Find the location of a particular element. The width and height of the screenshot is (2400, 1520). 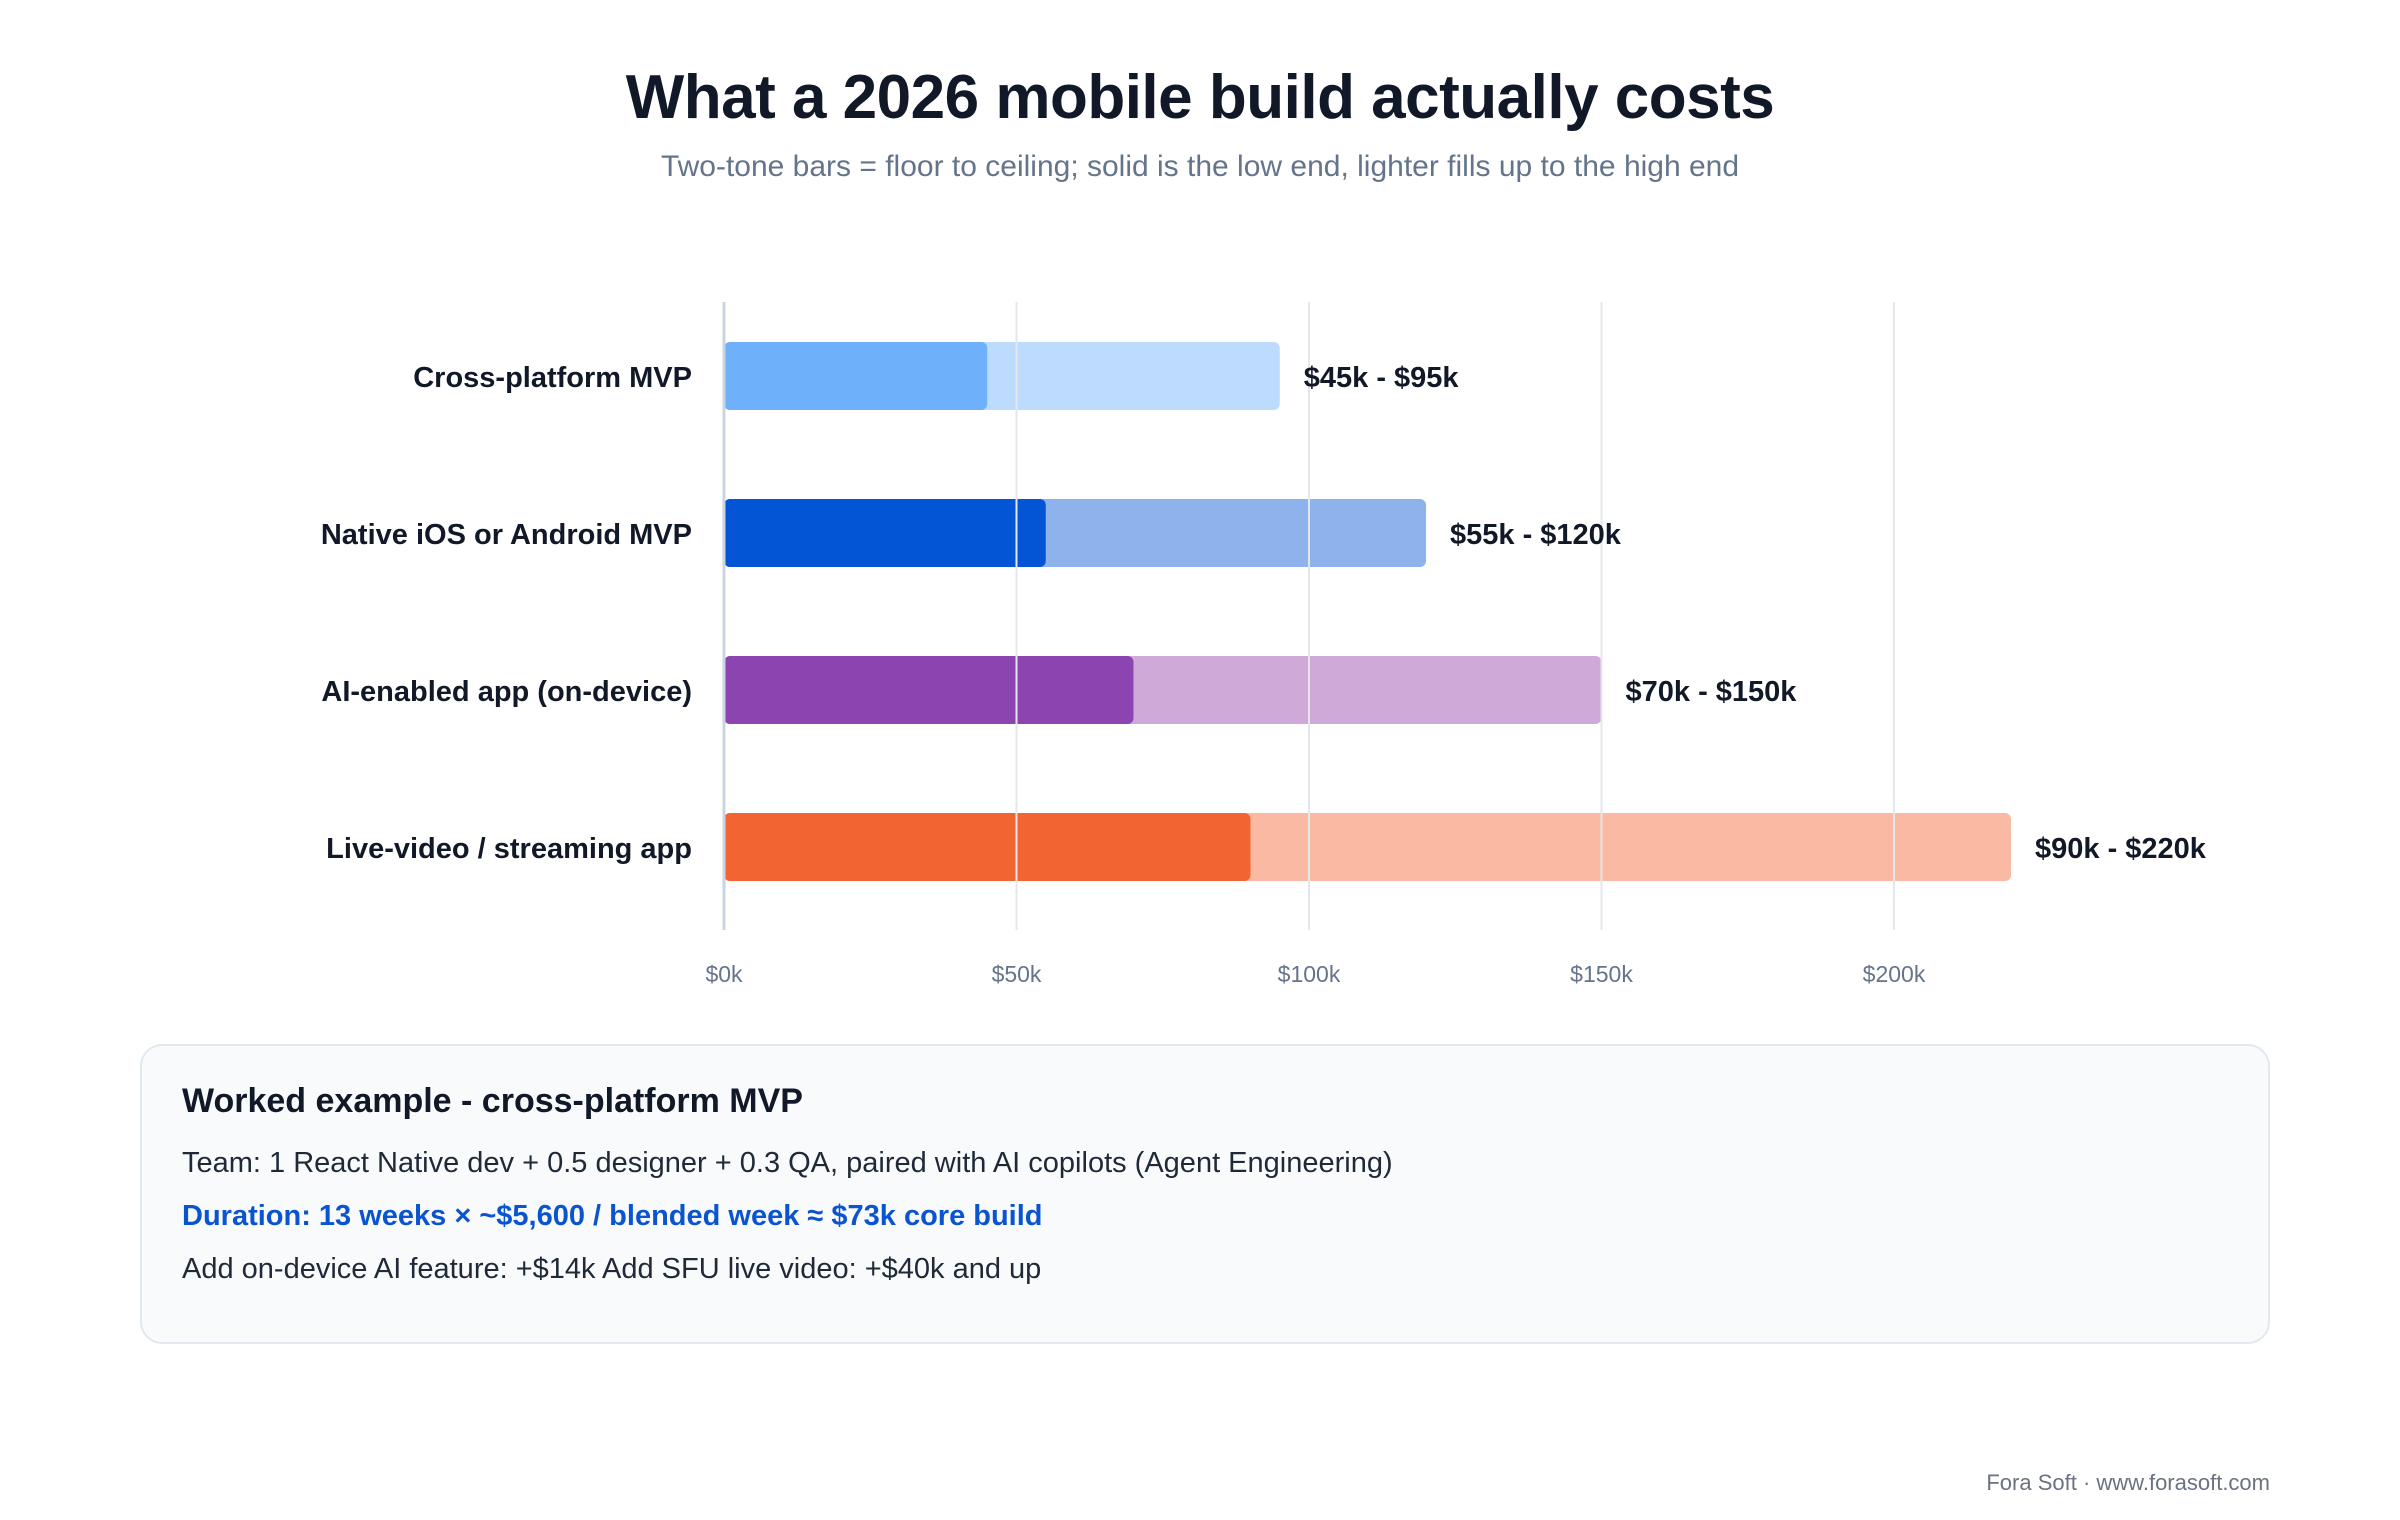

footer-credit: Fora Soft · www.forasoft.com is located at coordinates (2128, 1482).